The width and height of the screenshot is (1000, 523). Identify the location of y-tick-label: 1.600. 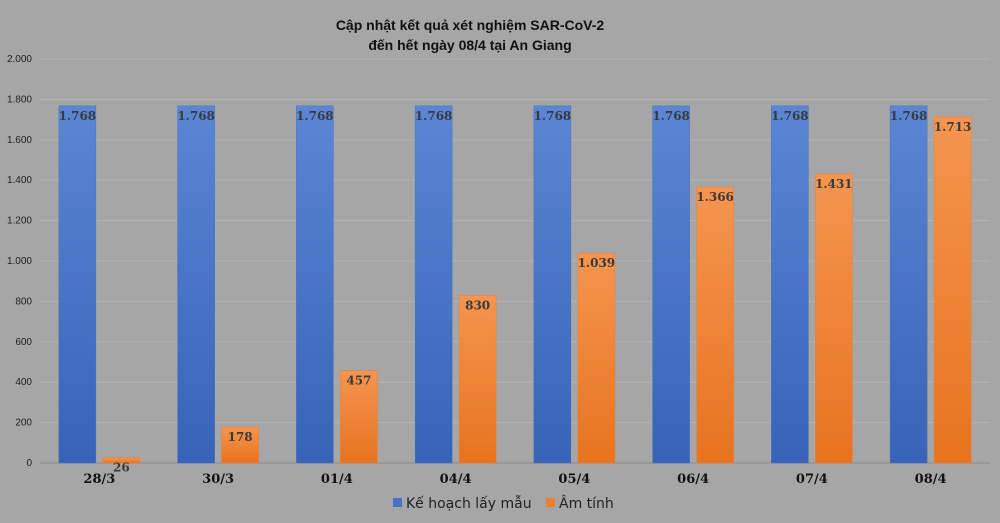
(19, 140).